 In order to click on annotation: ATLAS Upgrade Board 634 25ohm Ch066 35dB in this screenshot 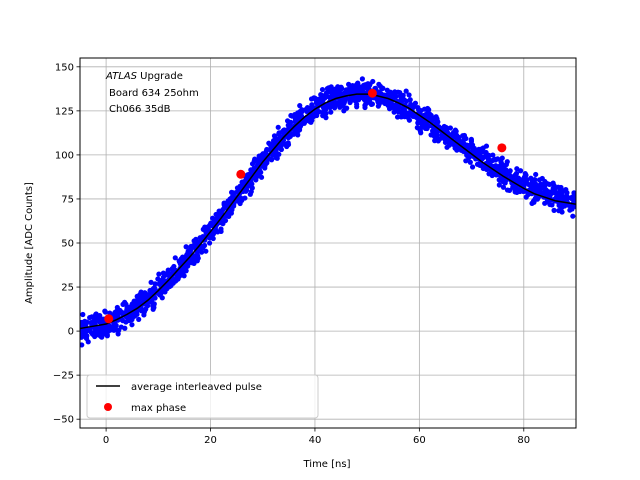, I will do `click(152, 93)`.